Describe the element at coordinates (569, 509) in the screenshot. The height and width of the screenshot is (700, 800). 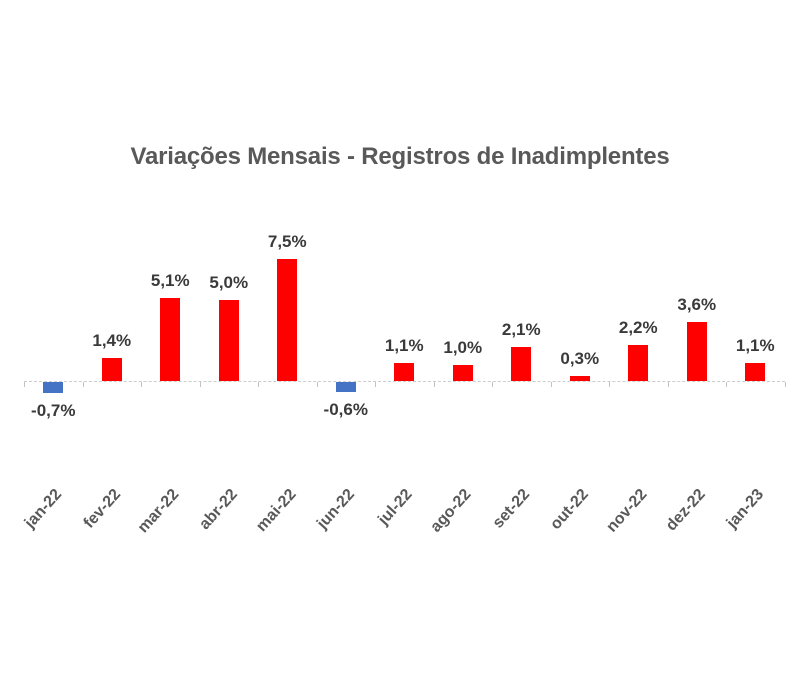
I see `x-axis-label-out-22: out-22` at that location.